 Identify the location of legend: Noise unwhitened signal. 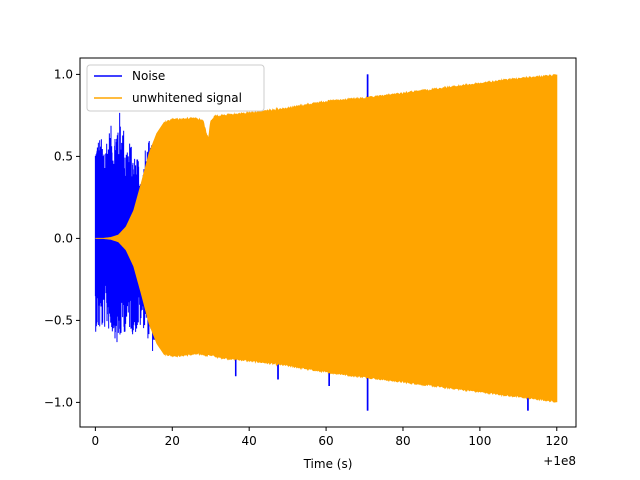
(175, 88).